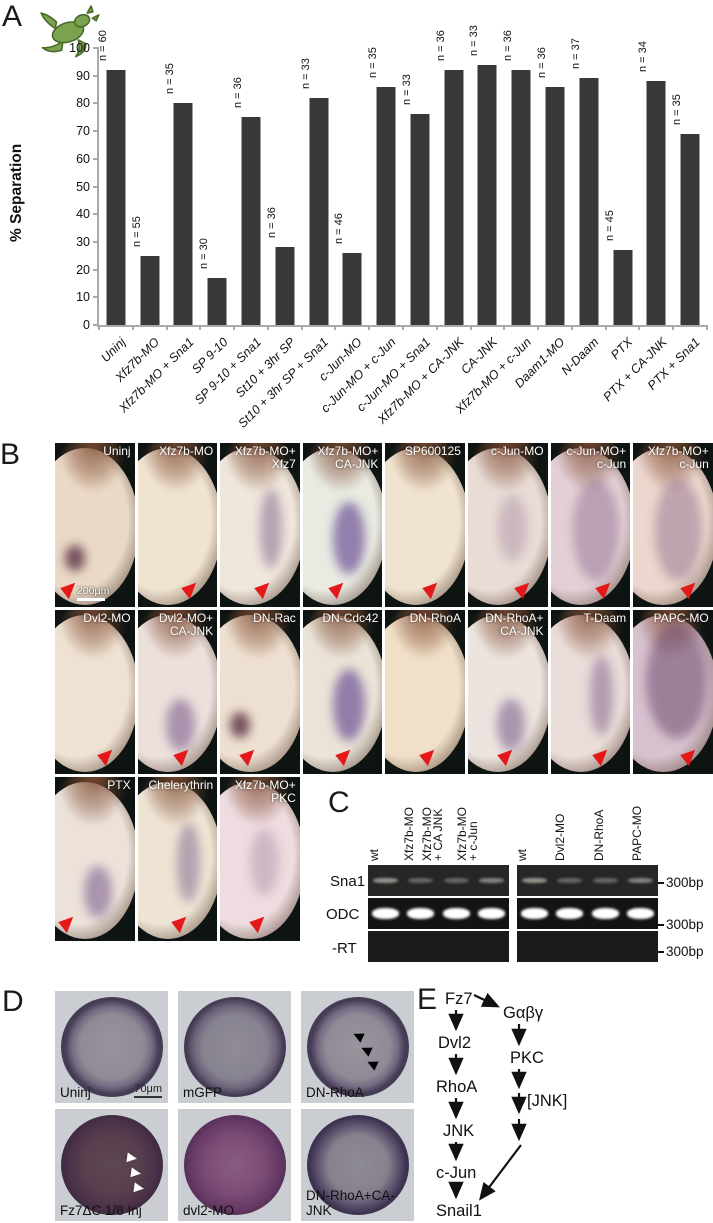 This screenshot has width=713, height=1223. What do you see at coordinates (435, 618) in the screenshot?
I see `embryo-tile-label: DN-RhoA` at bounding box center [435, 618].